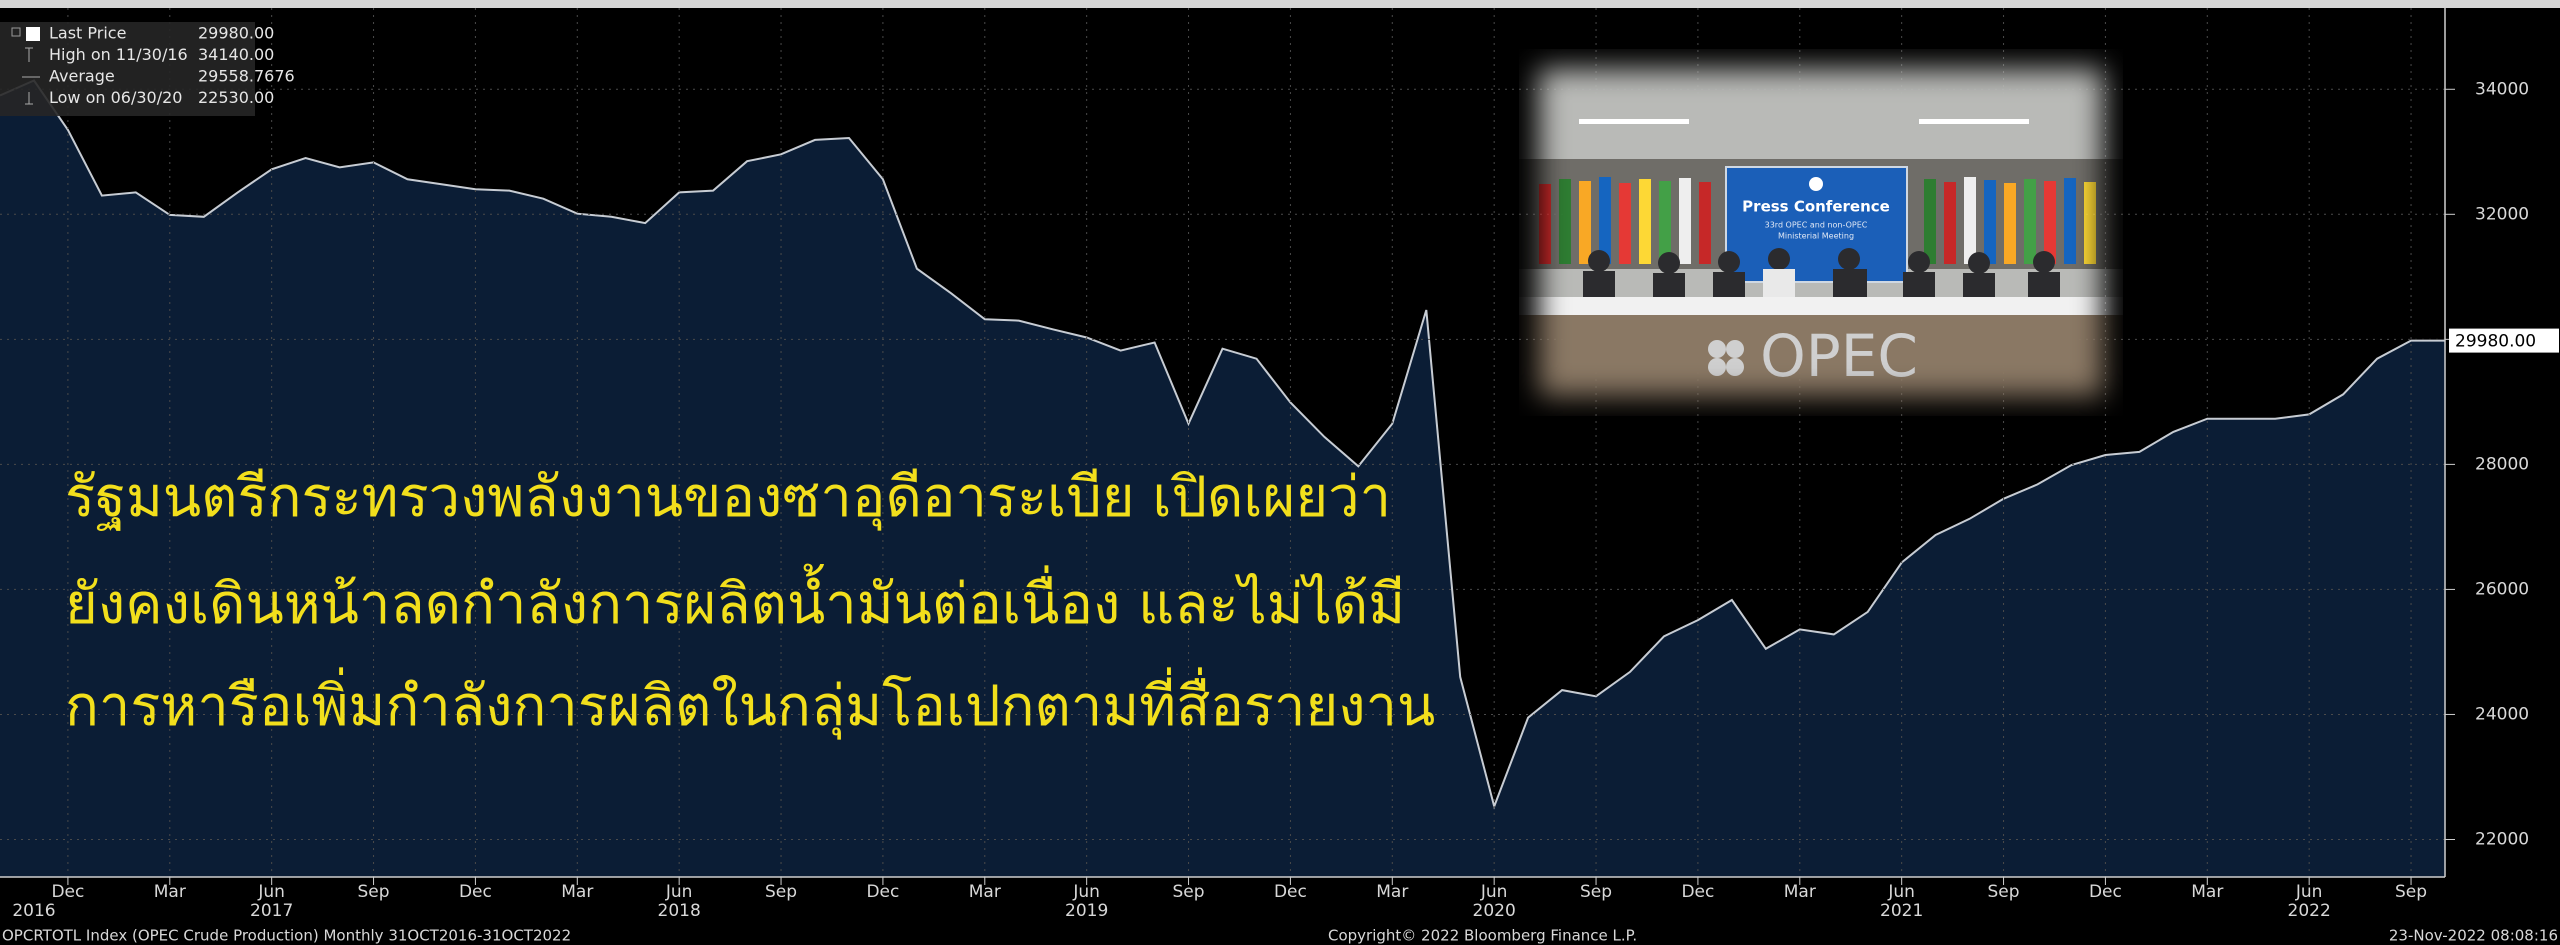  I want to click on photo-flags, so click(1817, 220).